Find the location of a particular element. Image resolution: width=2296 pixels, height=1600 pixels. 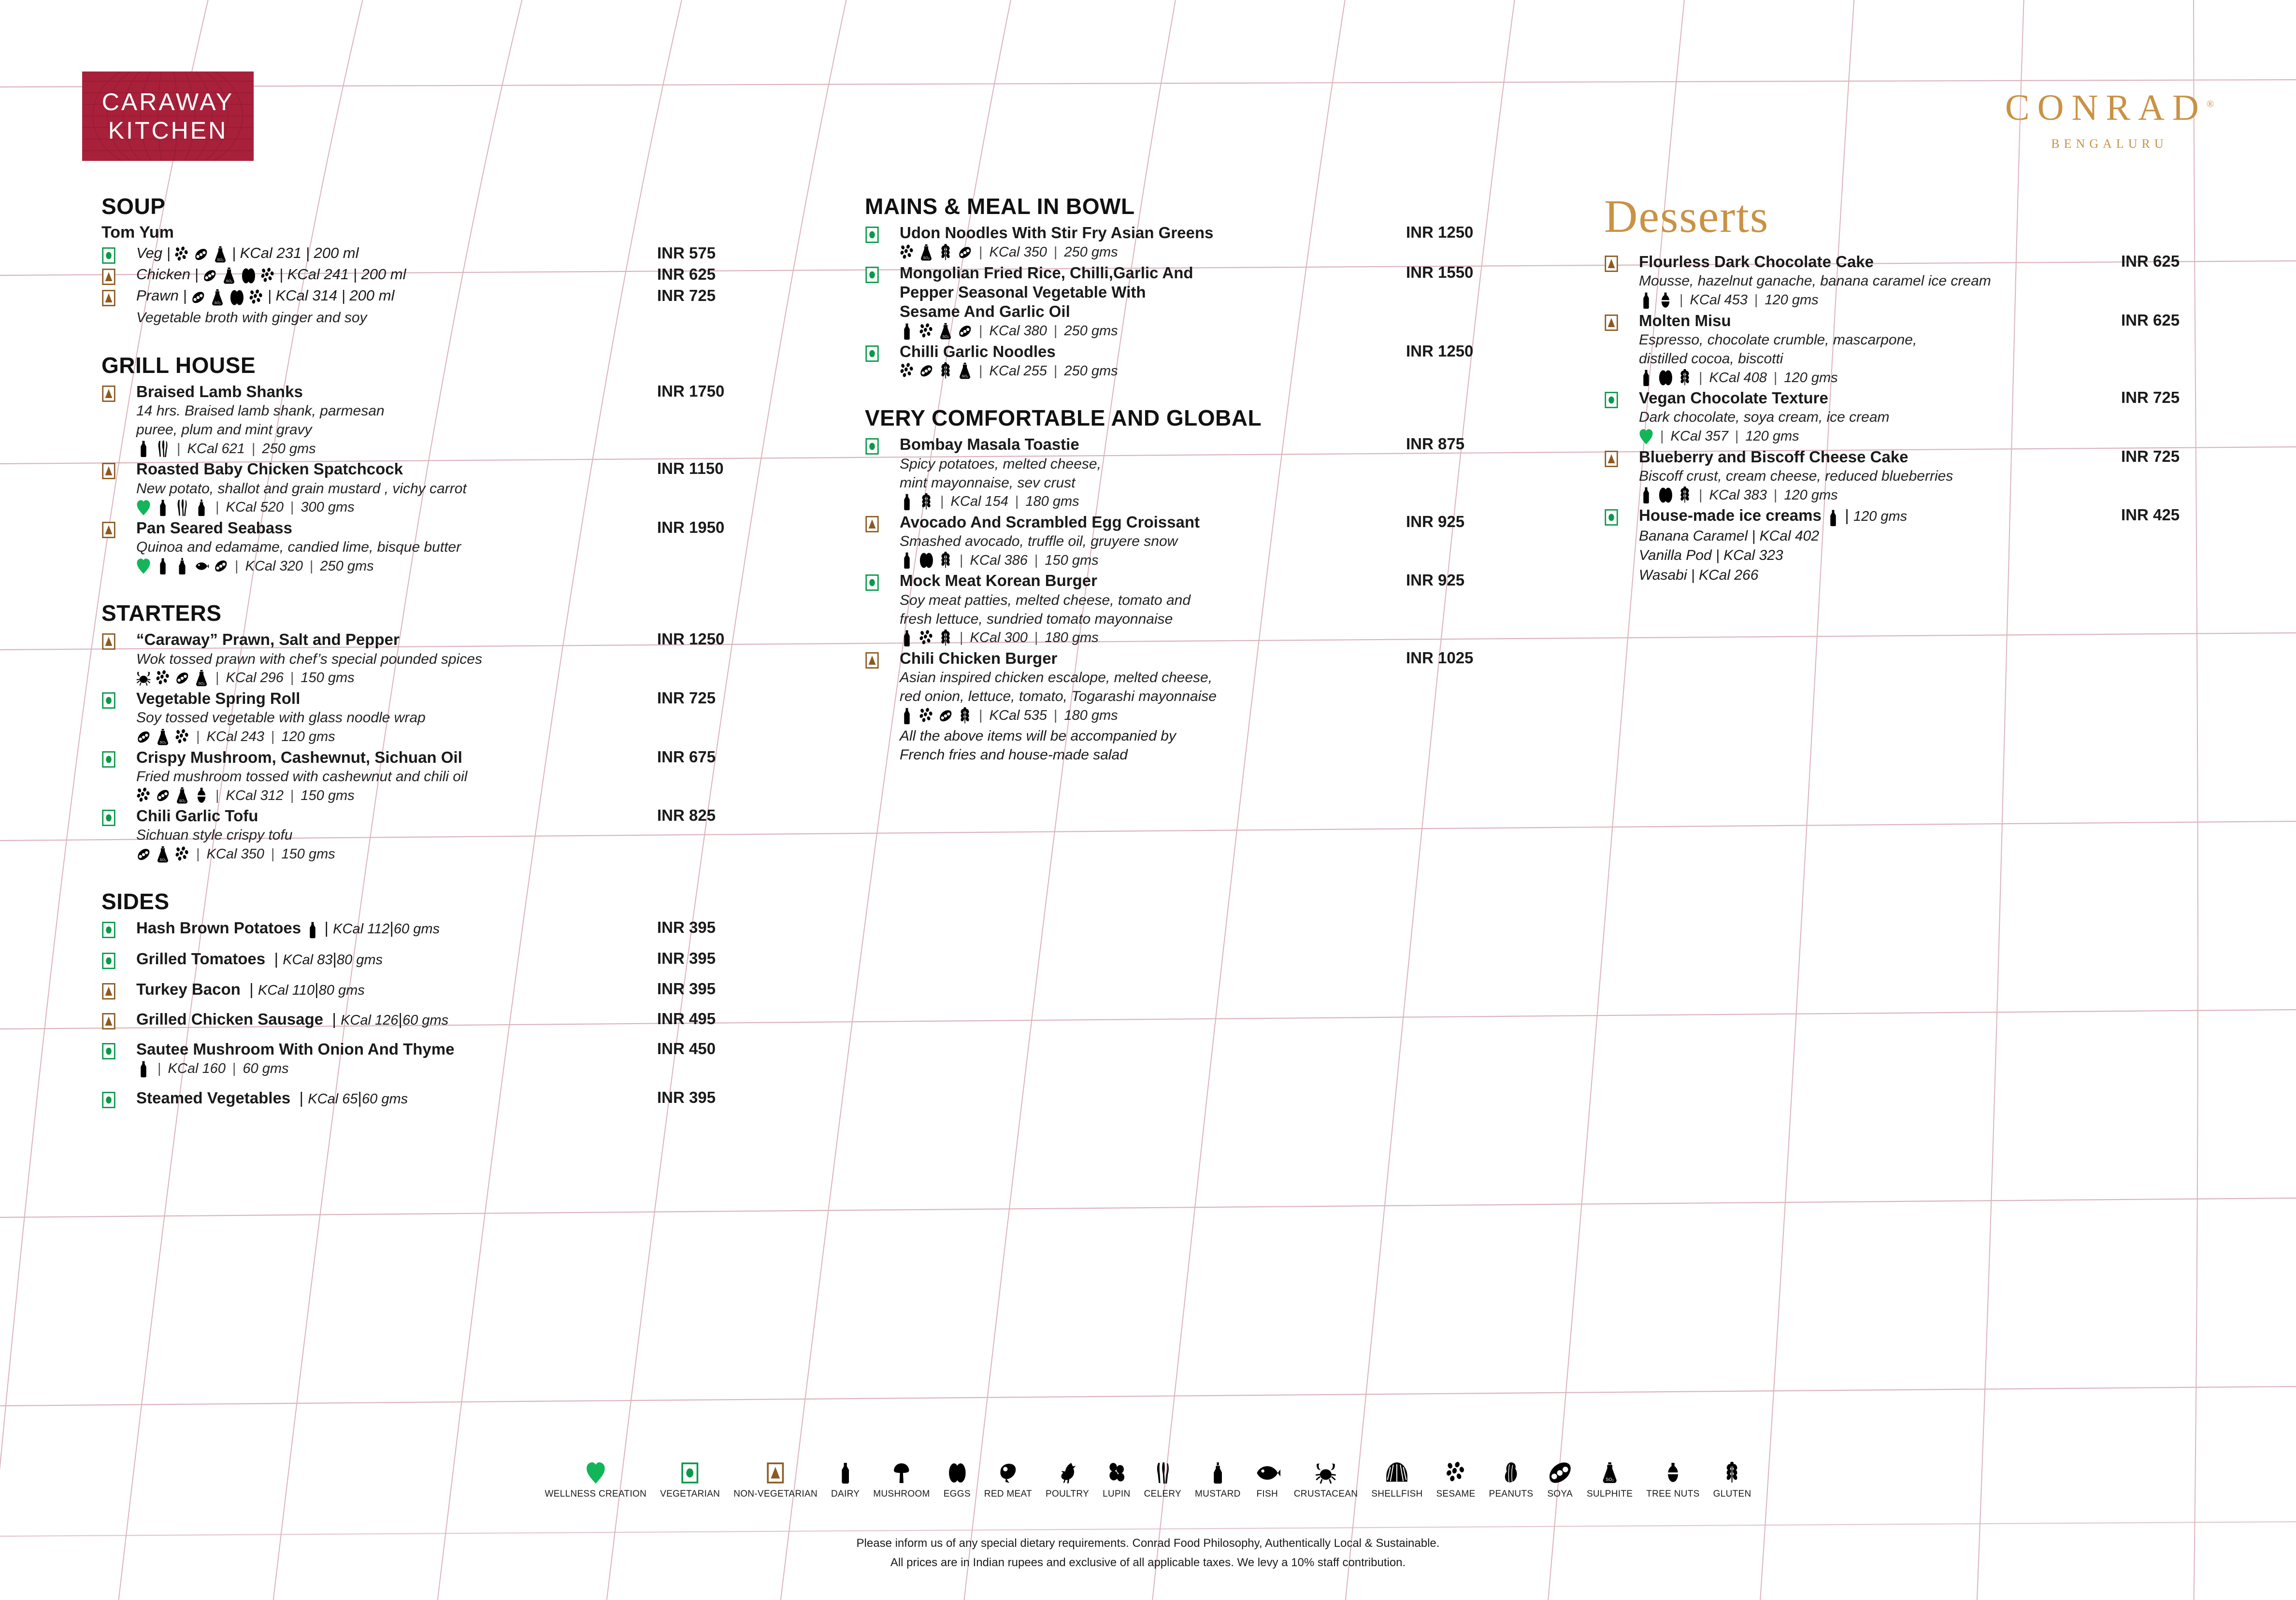

legend-item-celery: CELERY is located at coordinates (1163, 1479).